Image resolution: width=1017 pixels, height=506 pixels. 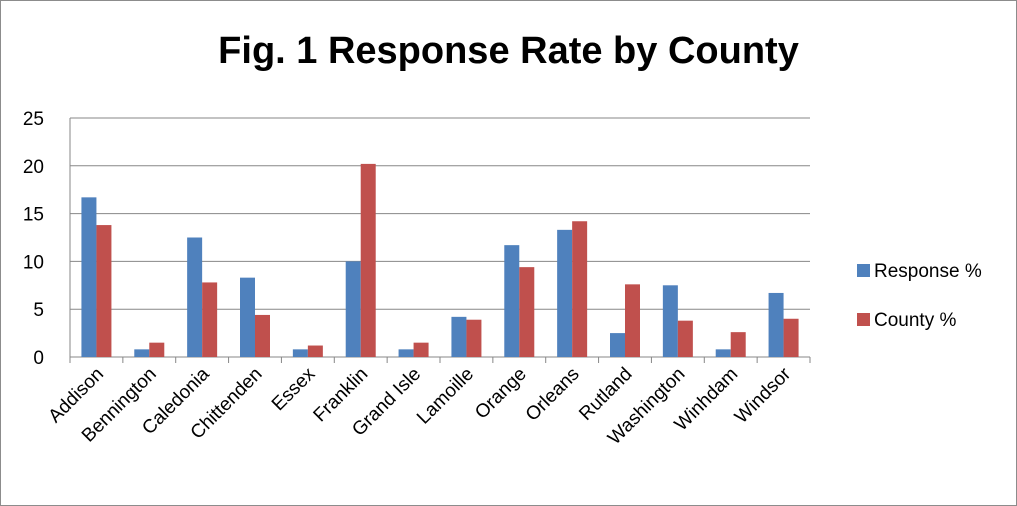 I want to click on y-tick-labels: 0 5 10 15 20 25, so click(x=33, y=239).